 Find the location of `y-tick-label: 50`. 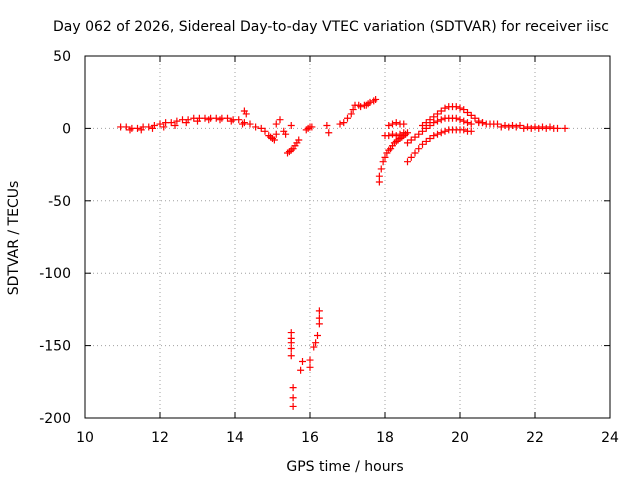

y-tick-label: 50 is located at coordinates (62, 57).